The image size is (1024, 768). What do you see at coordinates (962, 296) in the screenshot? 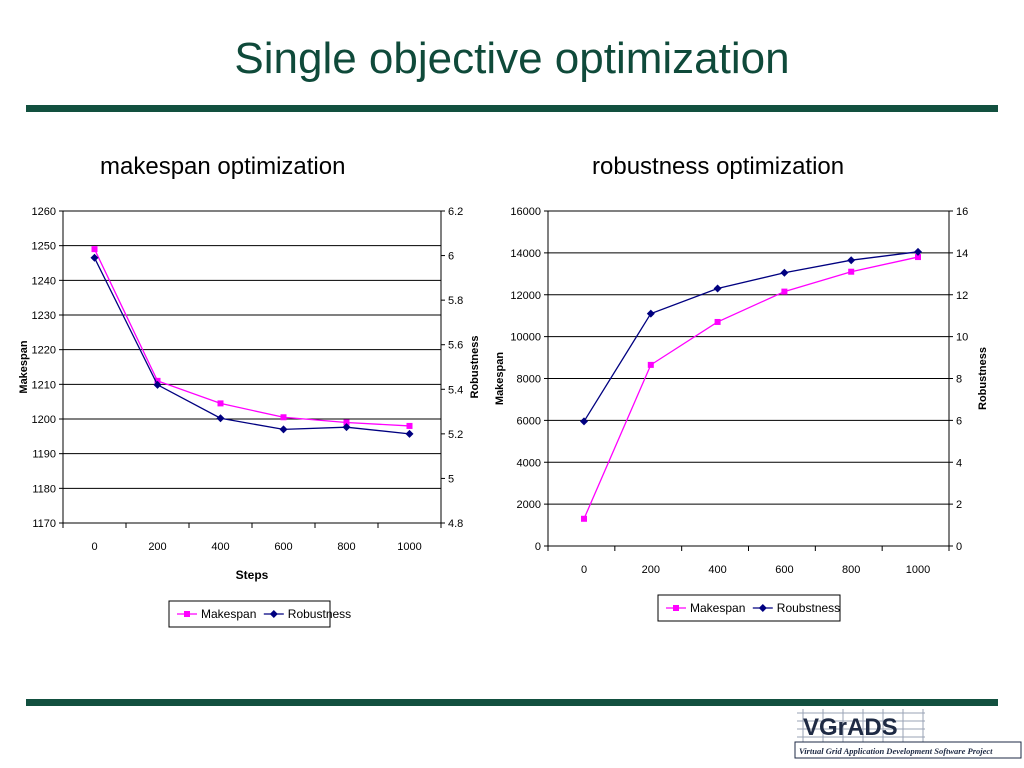
I see `y2-tick-label: 12` at bounding box center [962, 296].